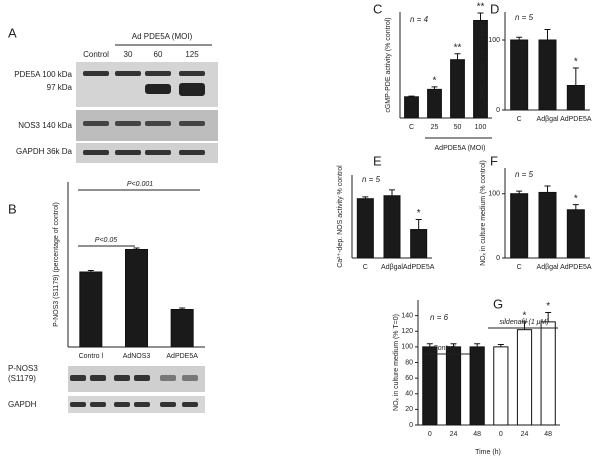 The width and height of the screenshot is (608, 461). What do you see at coordinates (140, 184) in the screenshot?
I see `annotation: P<0.001` at bounding box center [140, 184].